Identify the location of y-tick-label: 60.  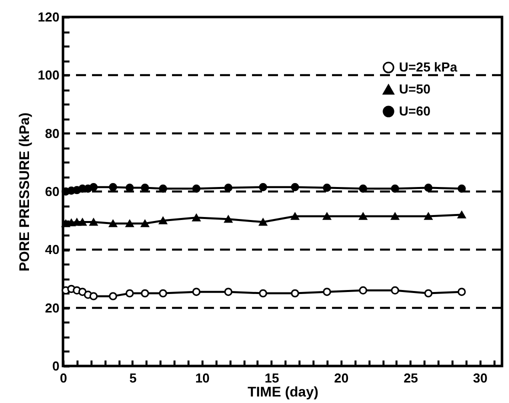
(52, 191).